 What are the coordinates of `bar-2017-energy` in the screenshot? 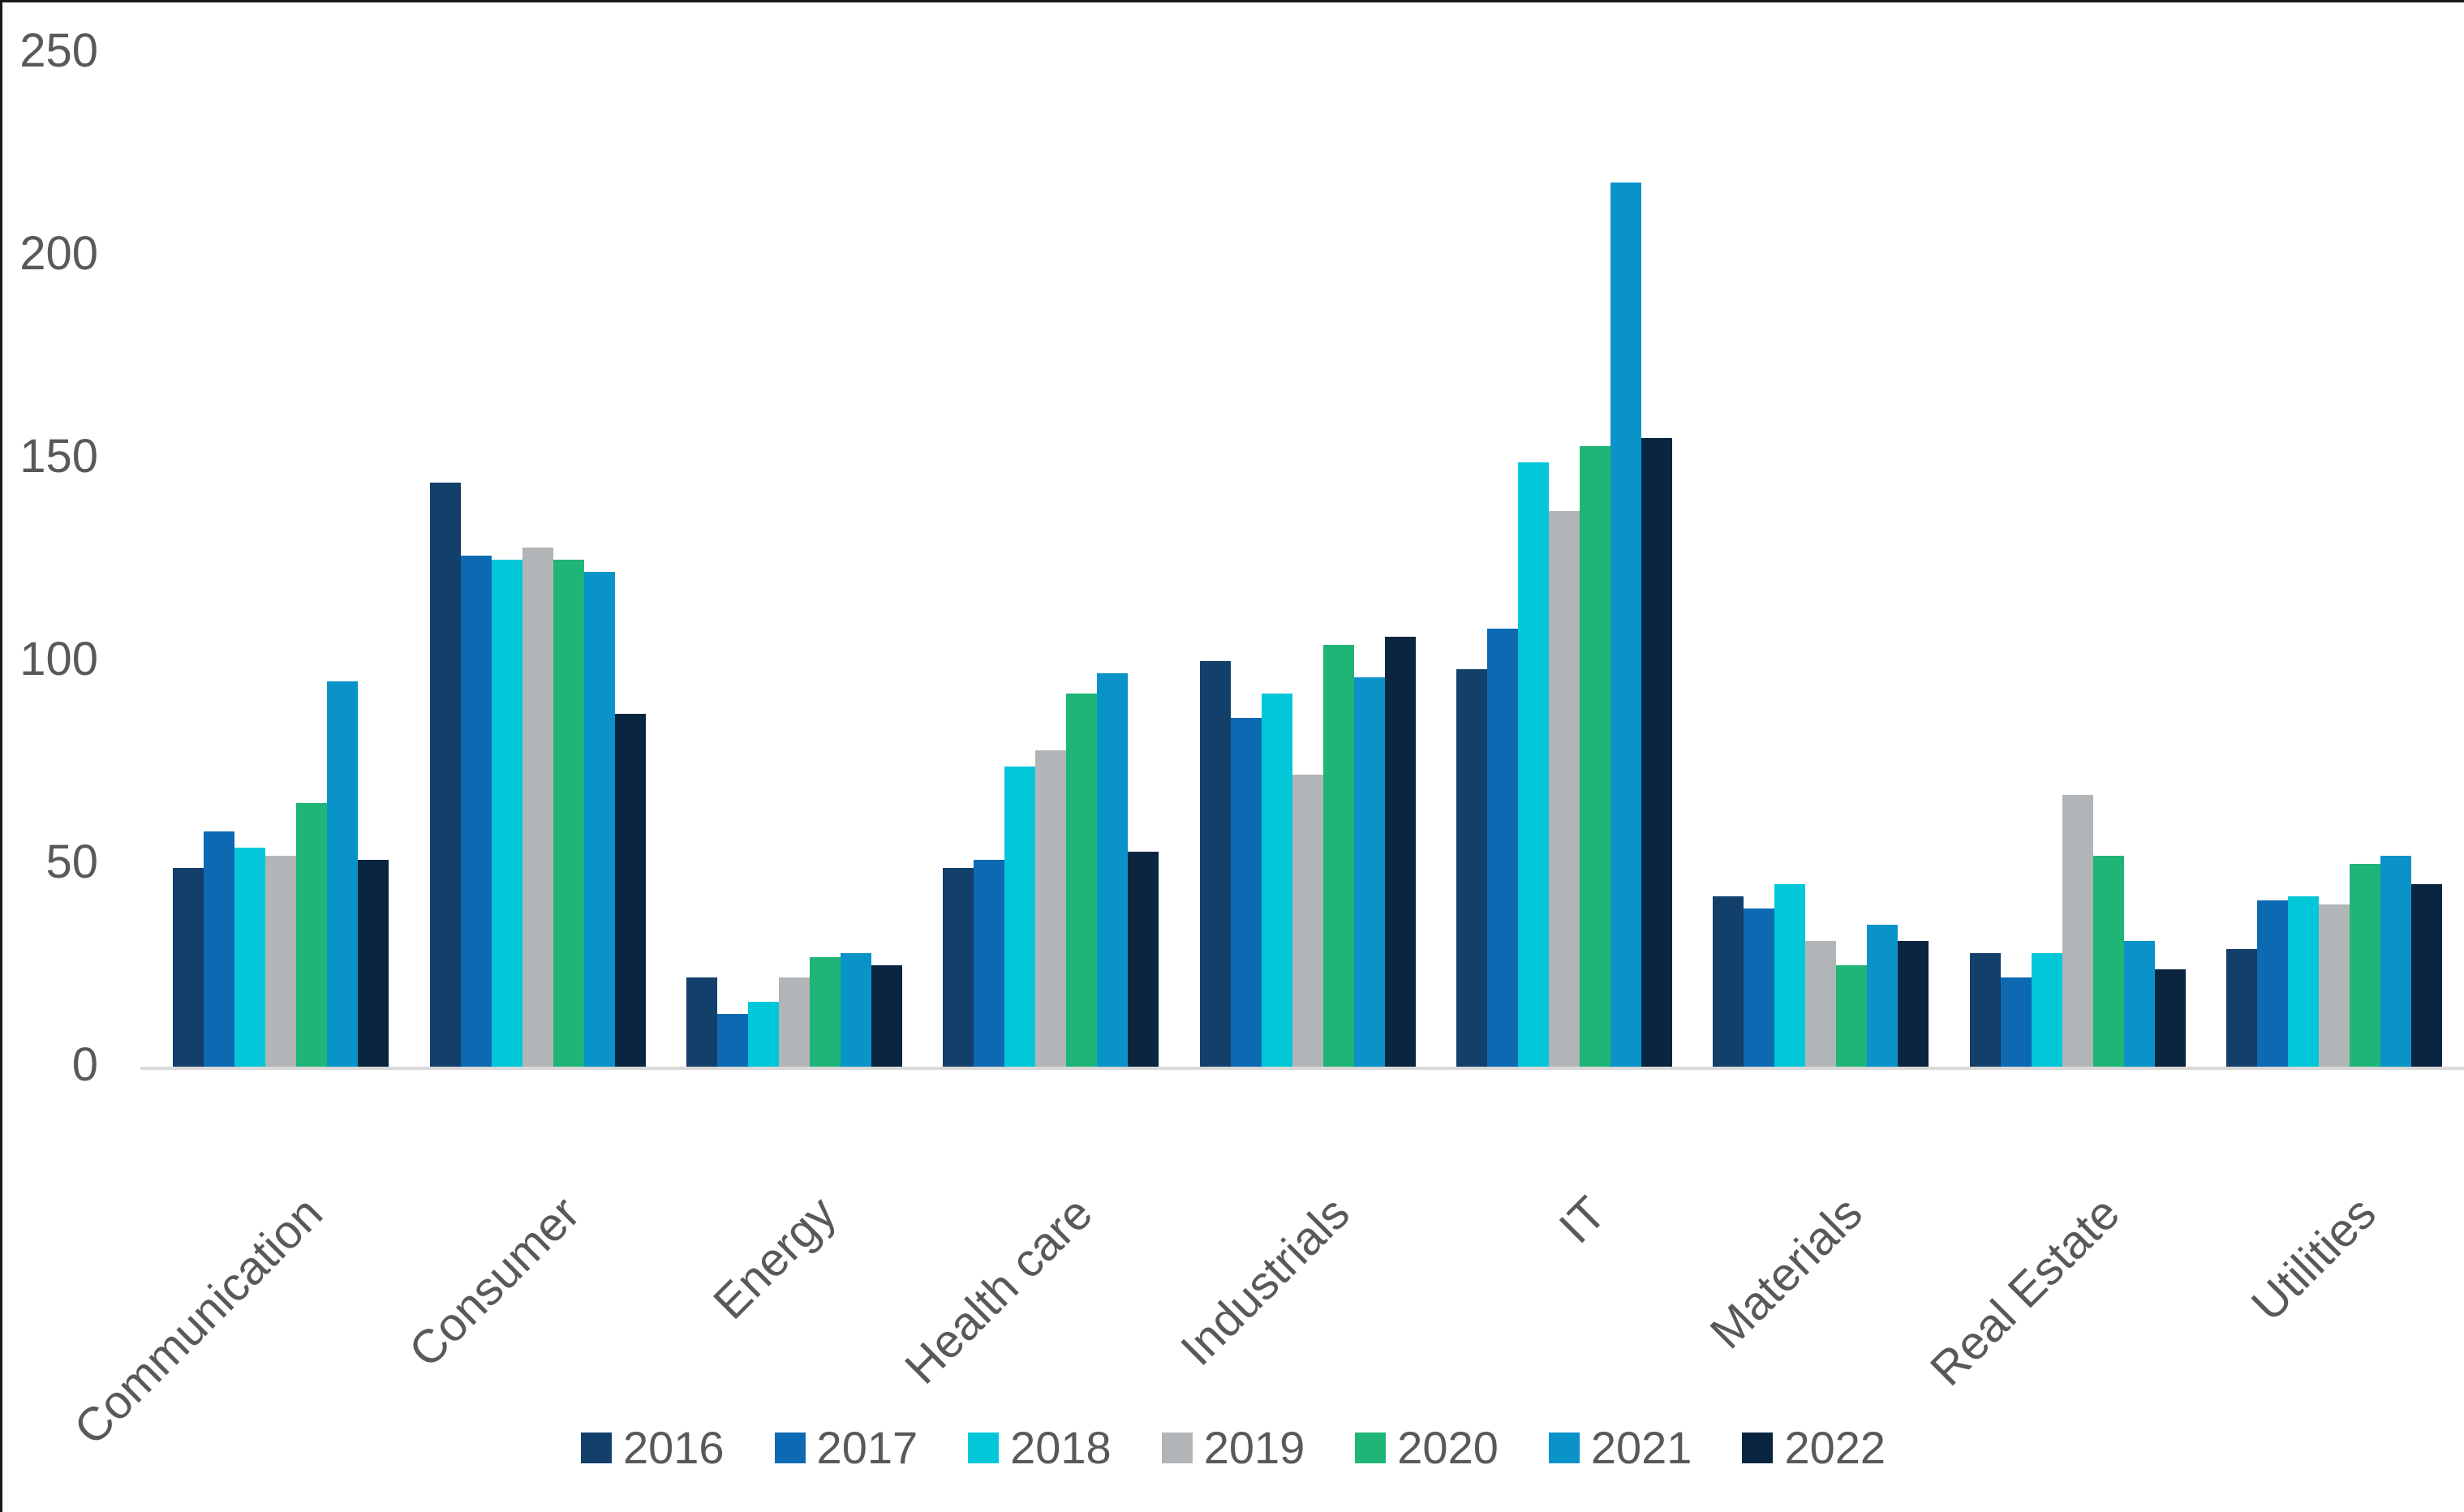 It's located at (732, 1040).